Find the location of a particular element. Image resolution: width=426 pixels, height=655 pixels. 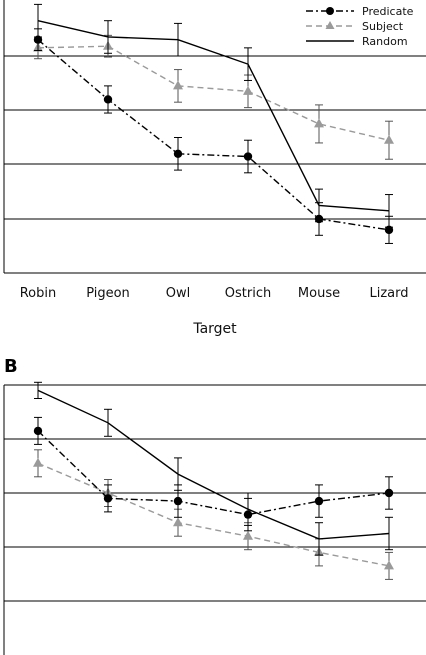

legend-label: Subject is located at coordinates (383, 26).